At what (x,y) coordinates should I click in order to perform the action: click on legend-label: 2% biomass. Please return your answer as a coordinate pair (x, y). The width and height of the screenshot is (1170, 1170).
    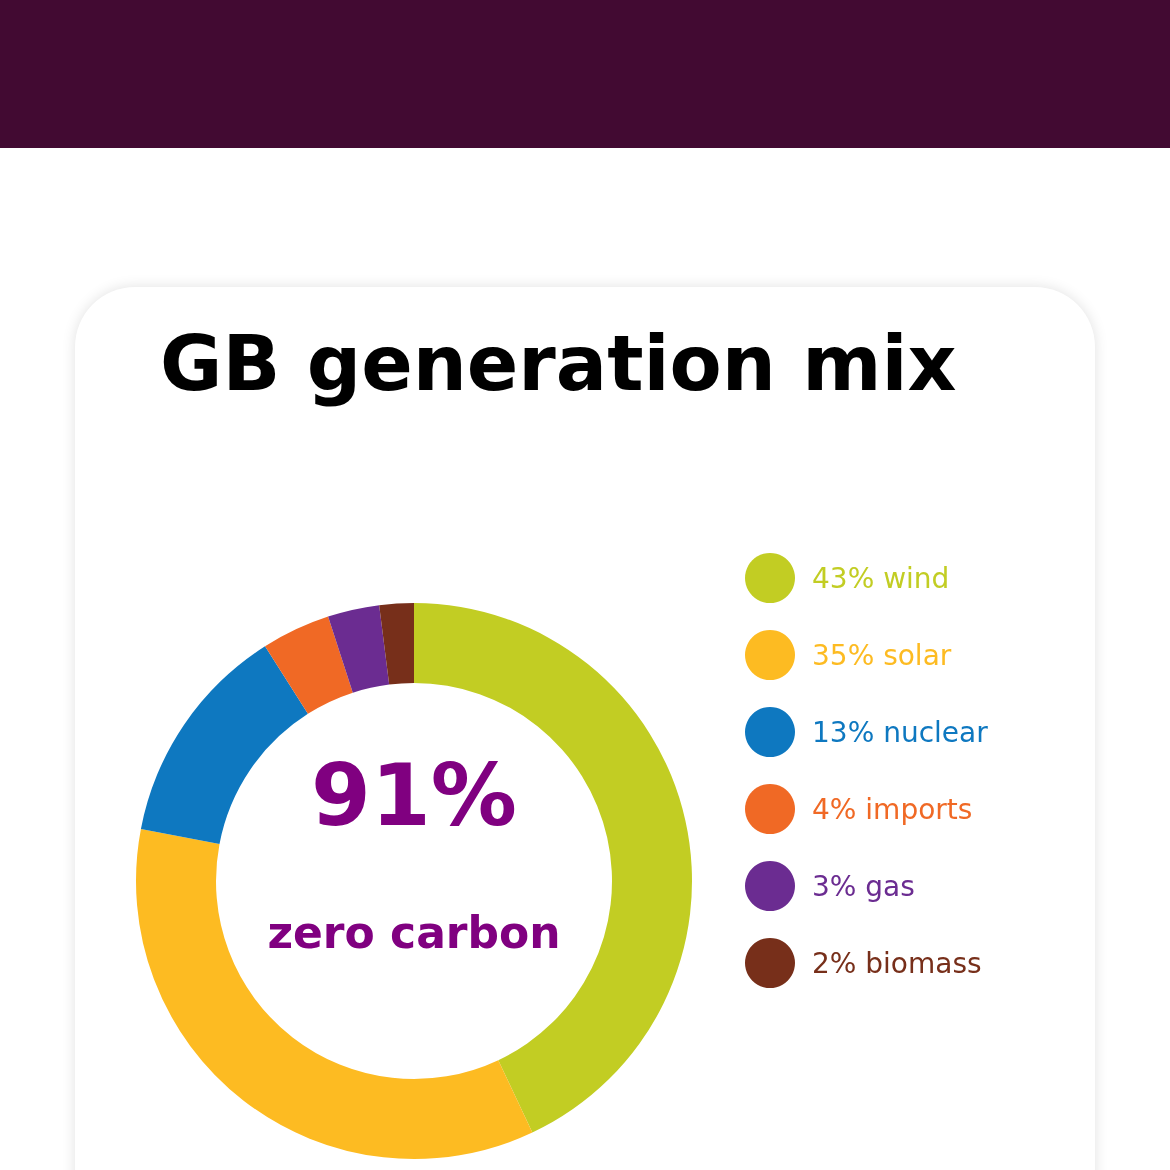
    Looking at the image, I should click on (897, 963).